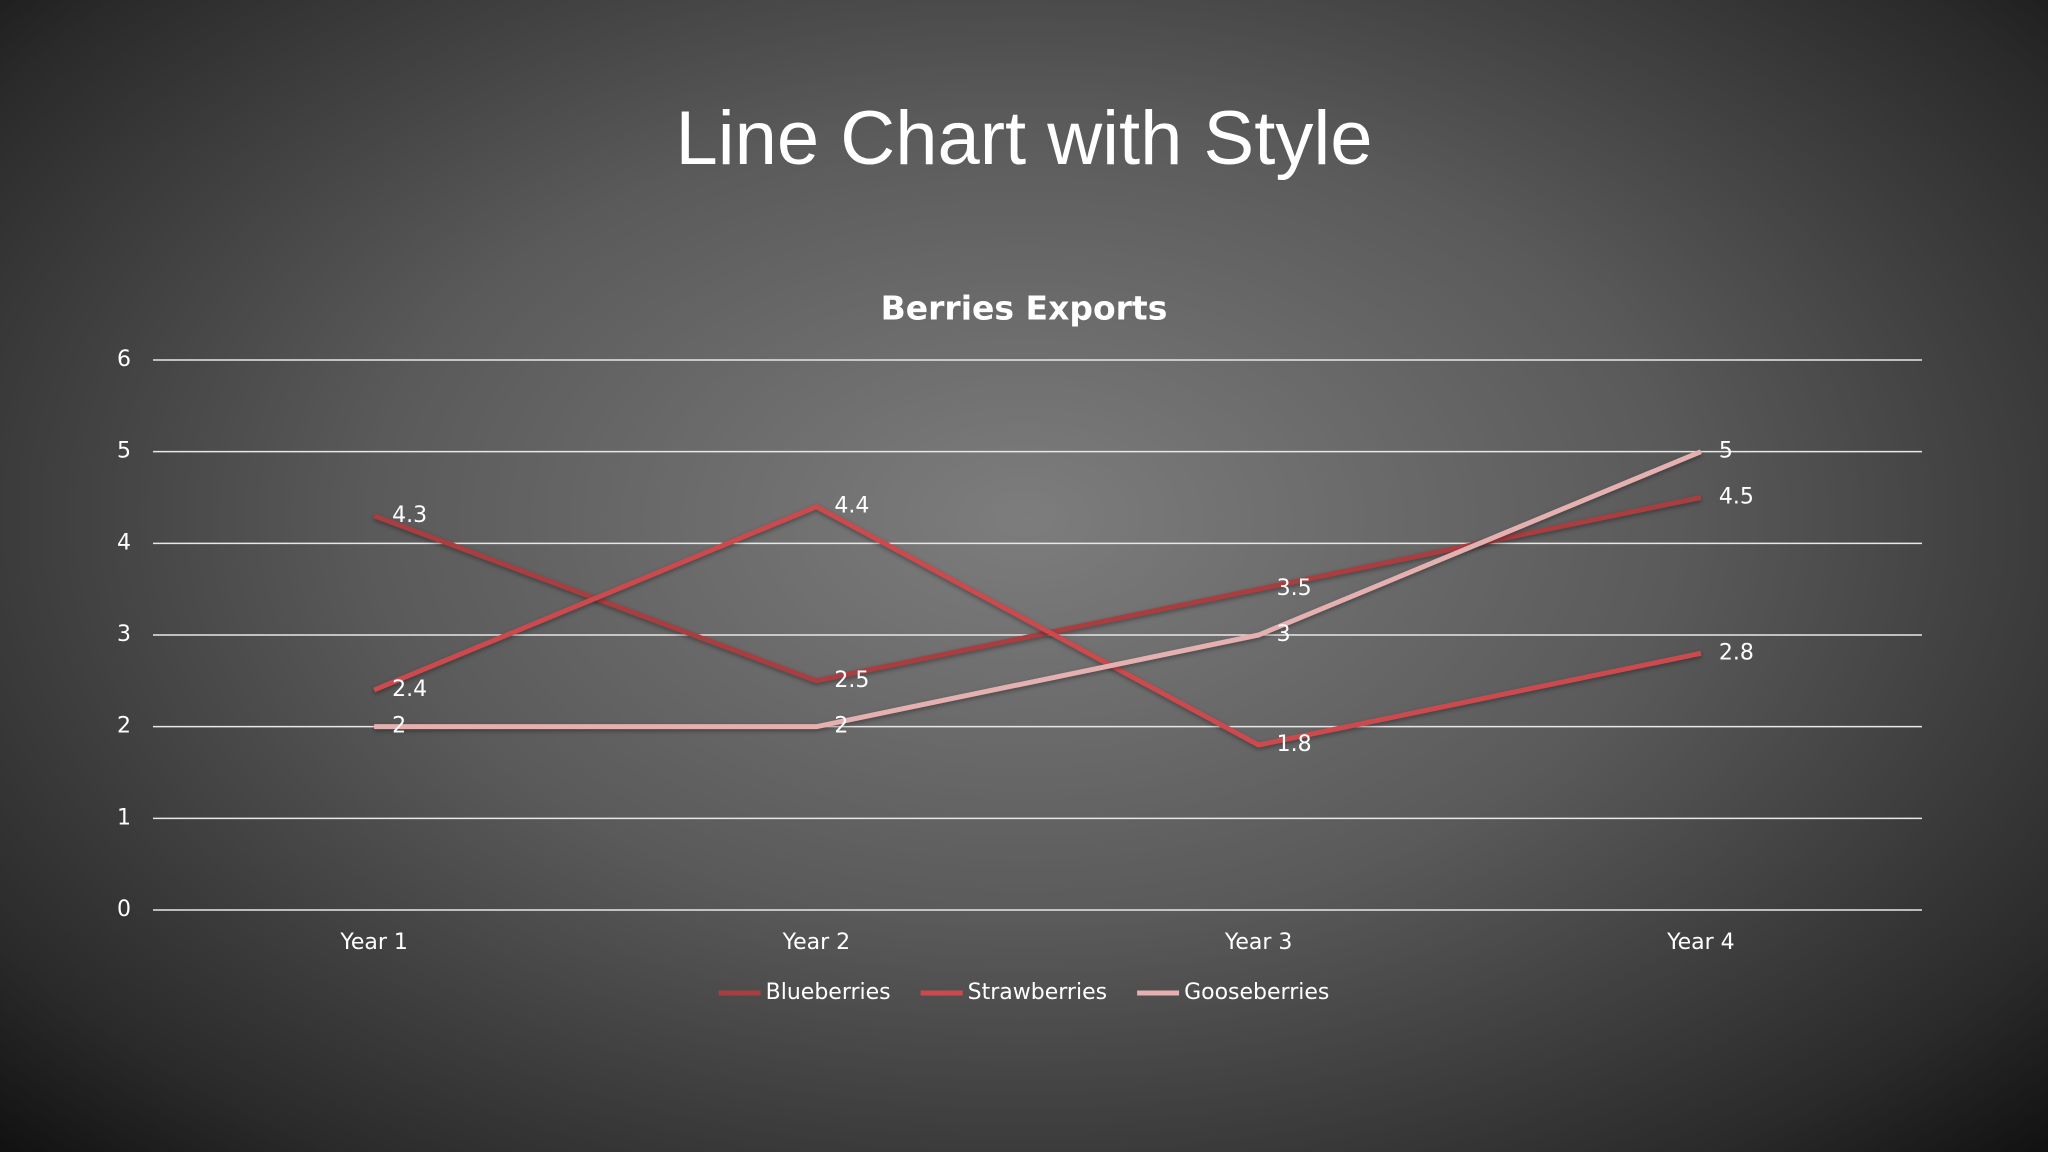 The width and height of the screenshot is (2048, 1152). Describe the element at coordinates (373, 942) in the screenshot. I see `x-tick-label: Year 1` at that location.